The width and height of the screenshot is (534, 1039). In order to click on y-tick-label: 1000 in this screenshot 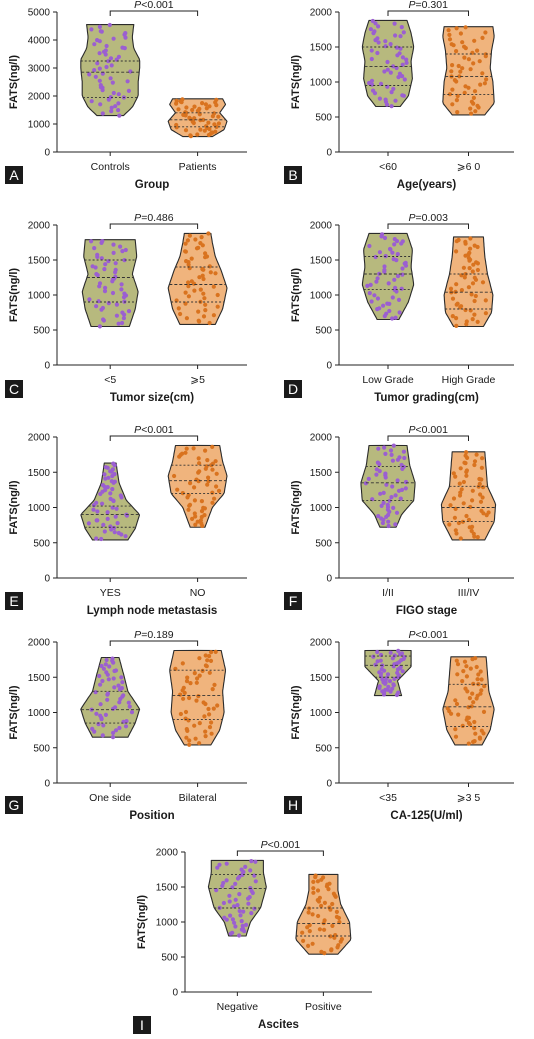, I will do `click(39, 296)`.